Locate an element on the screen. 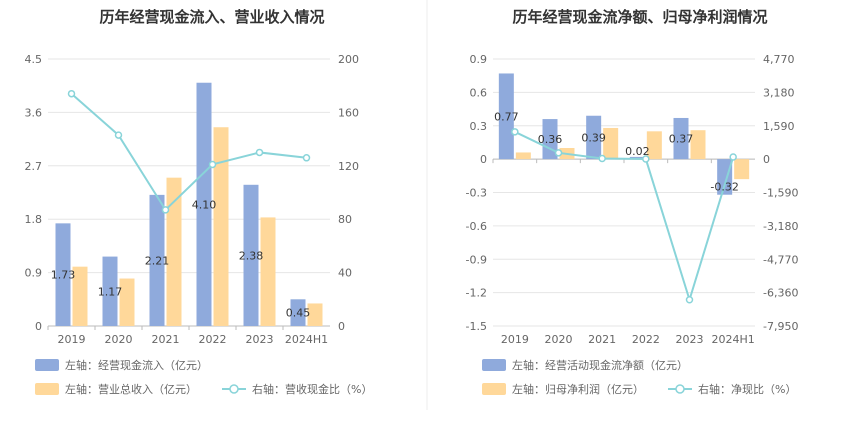  chart1-right-tick: 40 is located at coordinates (345, 273).